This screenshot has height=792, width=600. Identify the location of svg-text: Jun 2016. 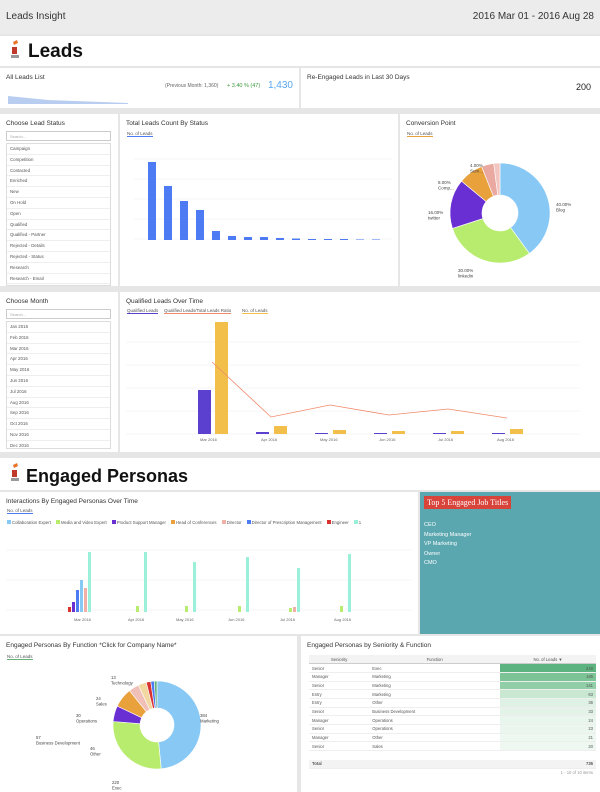
(387, 439).